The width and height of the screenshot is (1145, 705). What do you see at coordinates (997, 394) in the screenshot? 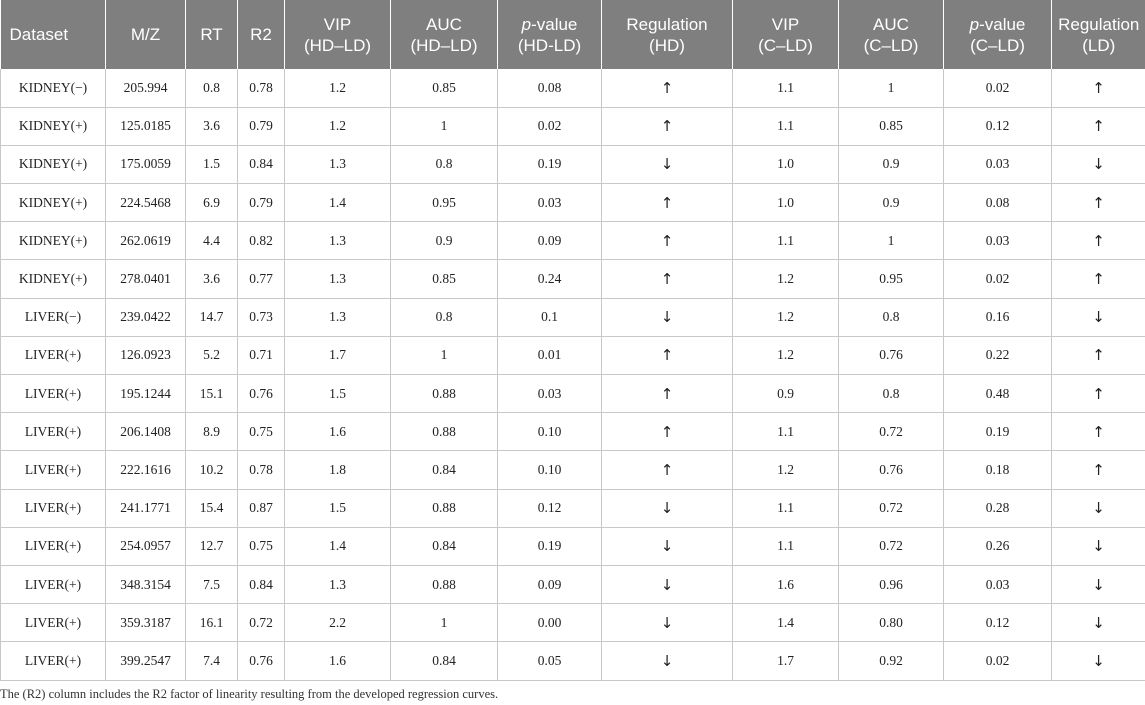
I see `table-cell: 0.48` at bounding box center [997, 394].